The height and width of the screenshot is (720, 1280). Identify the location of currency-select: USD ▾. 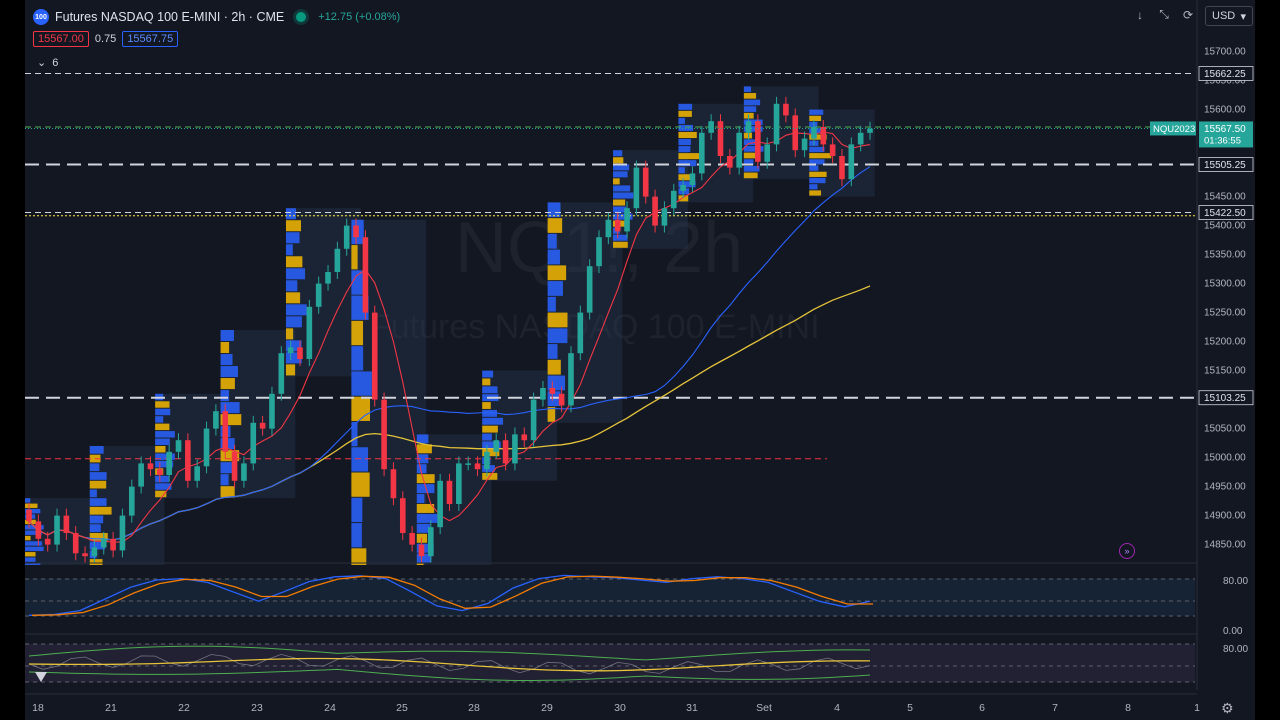
(1229, 16).